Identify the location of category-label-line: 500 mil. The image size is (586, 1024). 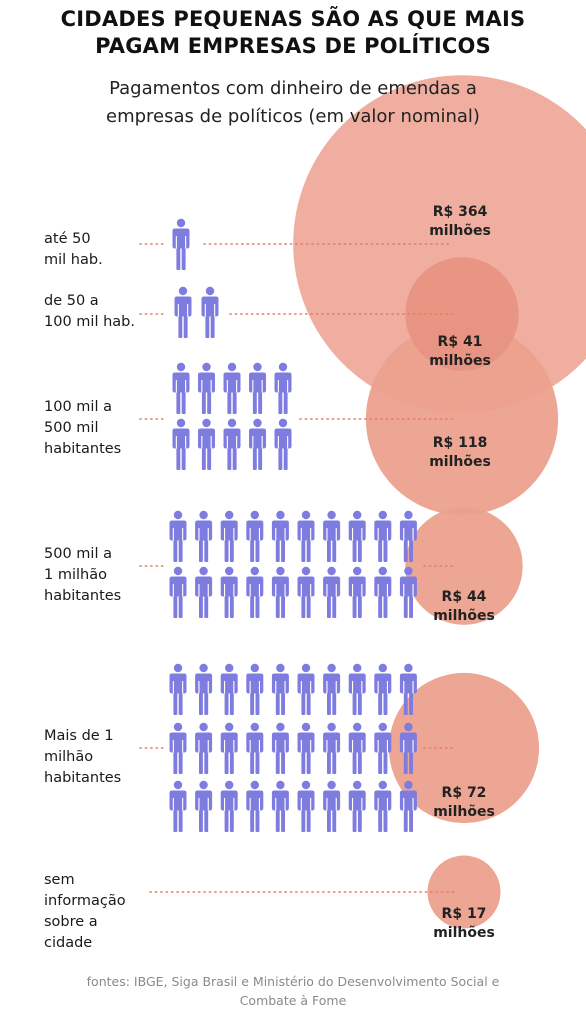
(71, 428).